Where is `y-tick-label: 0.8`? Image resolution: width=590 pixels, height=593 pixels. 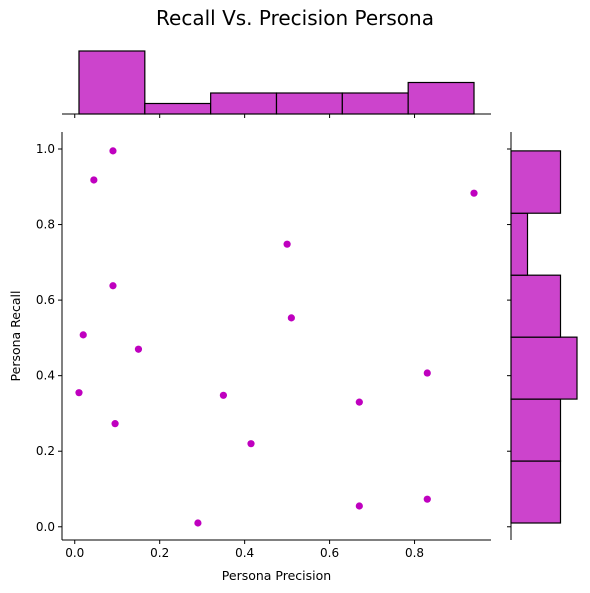
y-tick-label: 0.8 is located at coordinates (45, 225).